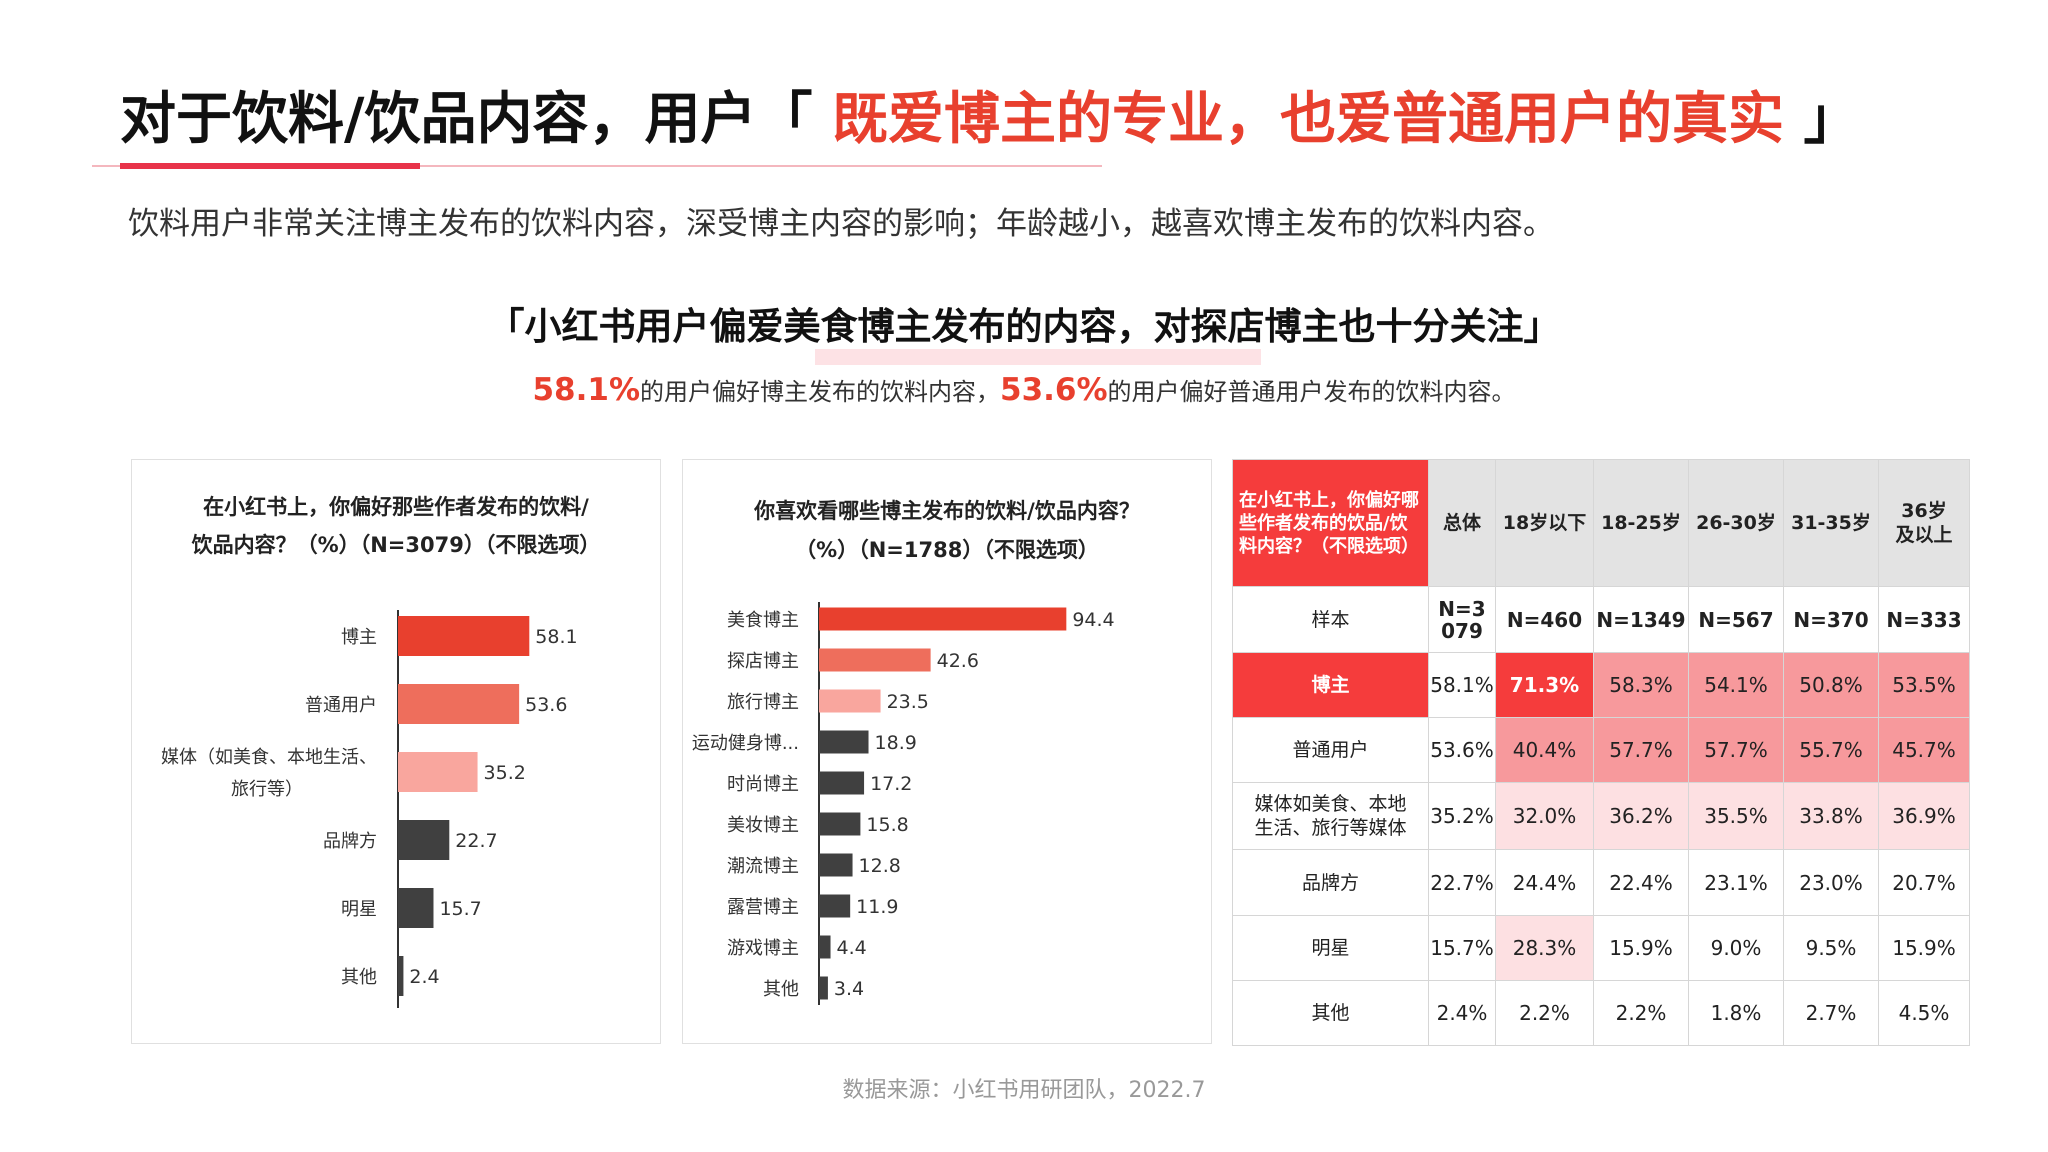 The height and width of the screenshot is (1152, 2048). Describe the element at coordinates (359, 909) in the screenshot. I see `category-label: 明星` at that location.